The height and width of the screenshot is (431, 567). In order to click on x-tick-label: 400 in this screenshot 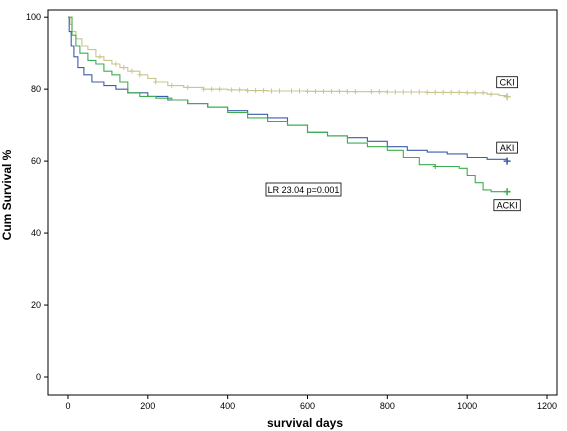, I will do `click(227, 406)`.